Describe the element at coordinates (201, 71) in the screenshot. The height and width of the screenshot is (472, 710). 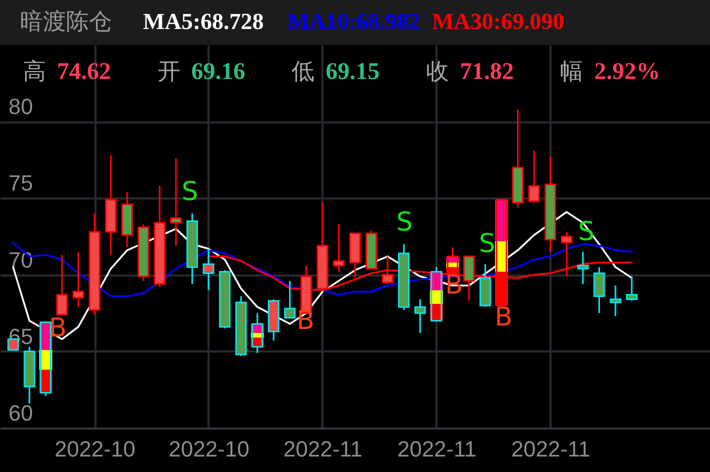
I see `annotation: 开 69.16` at that location.